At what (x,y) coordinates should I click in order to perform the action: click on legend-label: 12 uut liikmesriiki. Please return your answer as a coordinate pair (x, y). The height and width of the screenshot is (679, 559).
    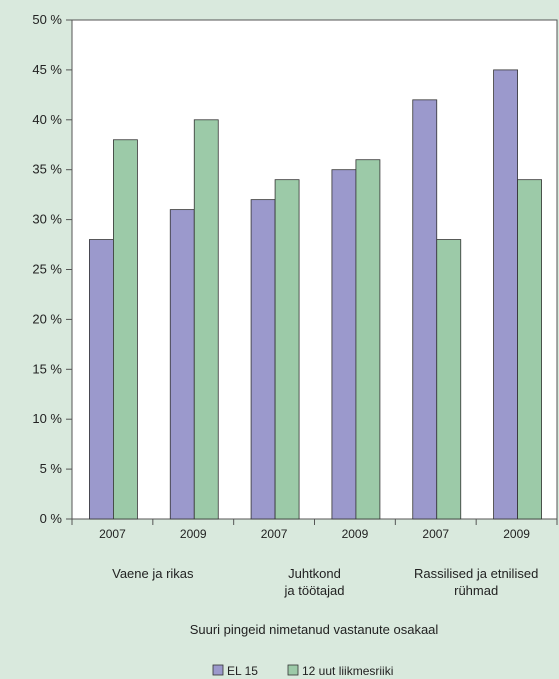
    Looking at the image, I should click on (347, 671).